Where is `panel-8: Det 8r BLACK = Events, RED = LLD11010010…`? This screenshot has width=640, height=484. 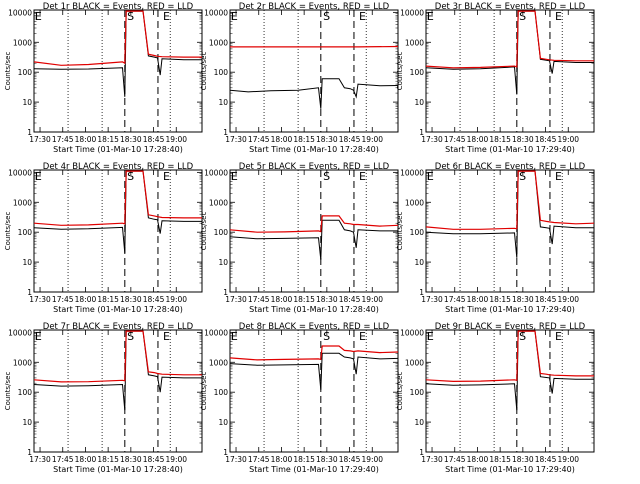 panel-8: Det 8r BLACK = Events, RED = LLD11010010… is located at coordinates (299, 398).